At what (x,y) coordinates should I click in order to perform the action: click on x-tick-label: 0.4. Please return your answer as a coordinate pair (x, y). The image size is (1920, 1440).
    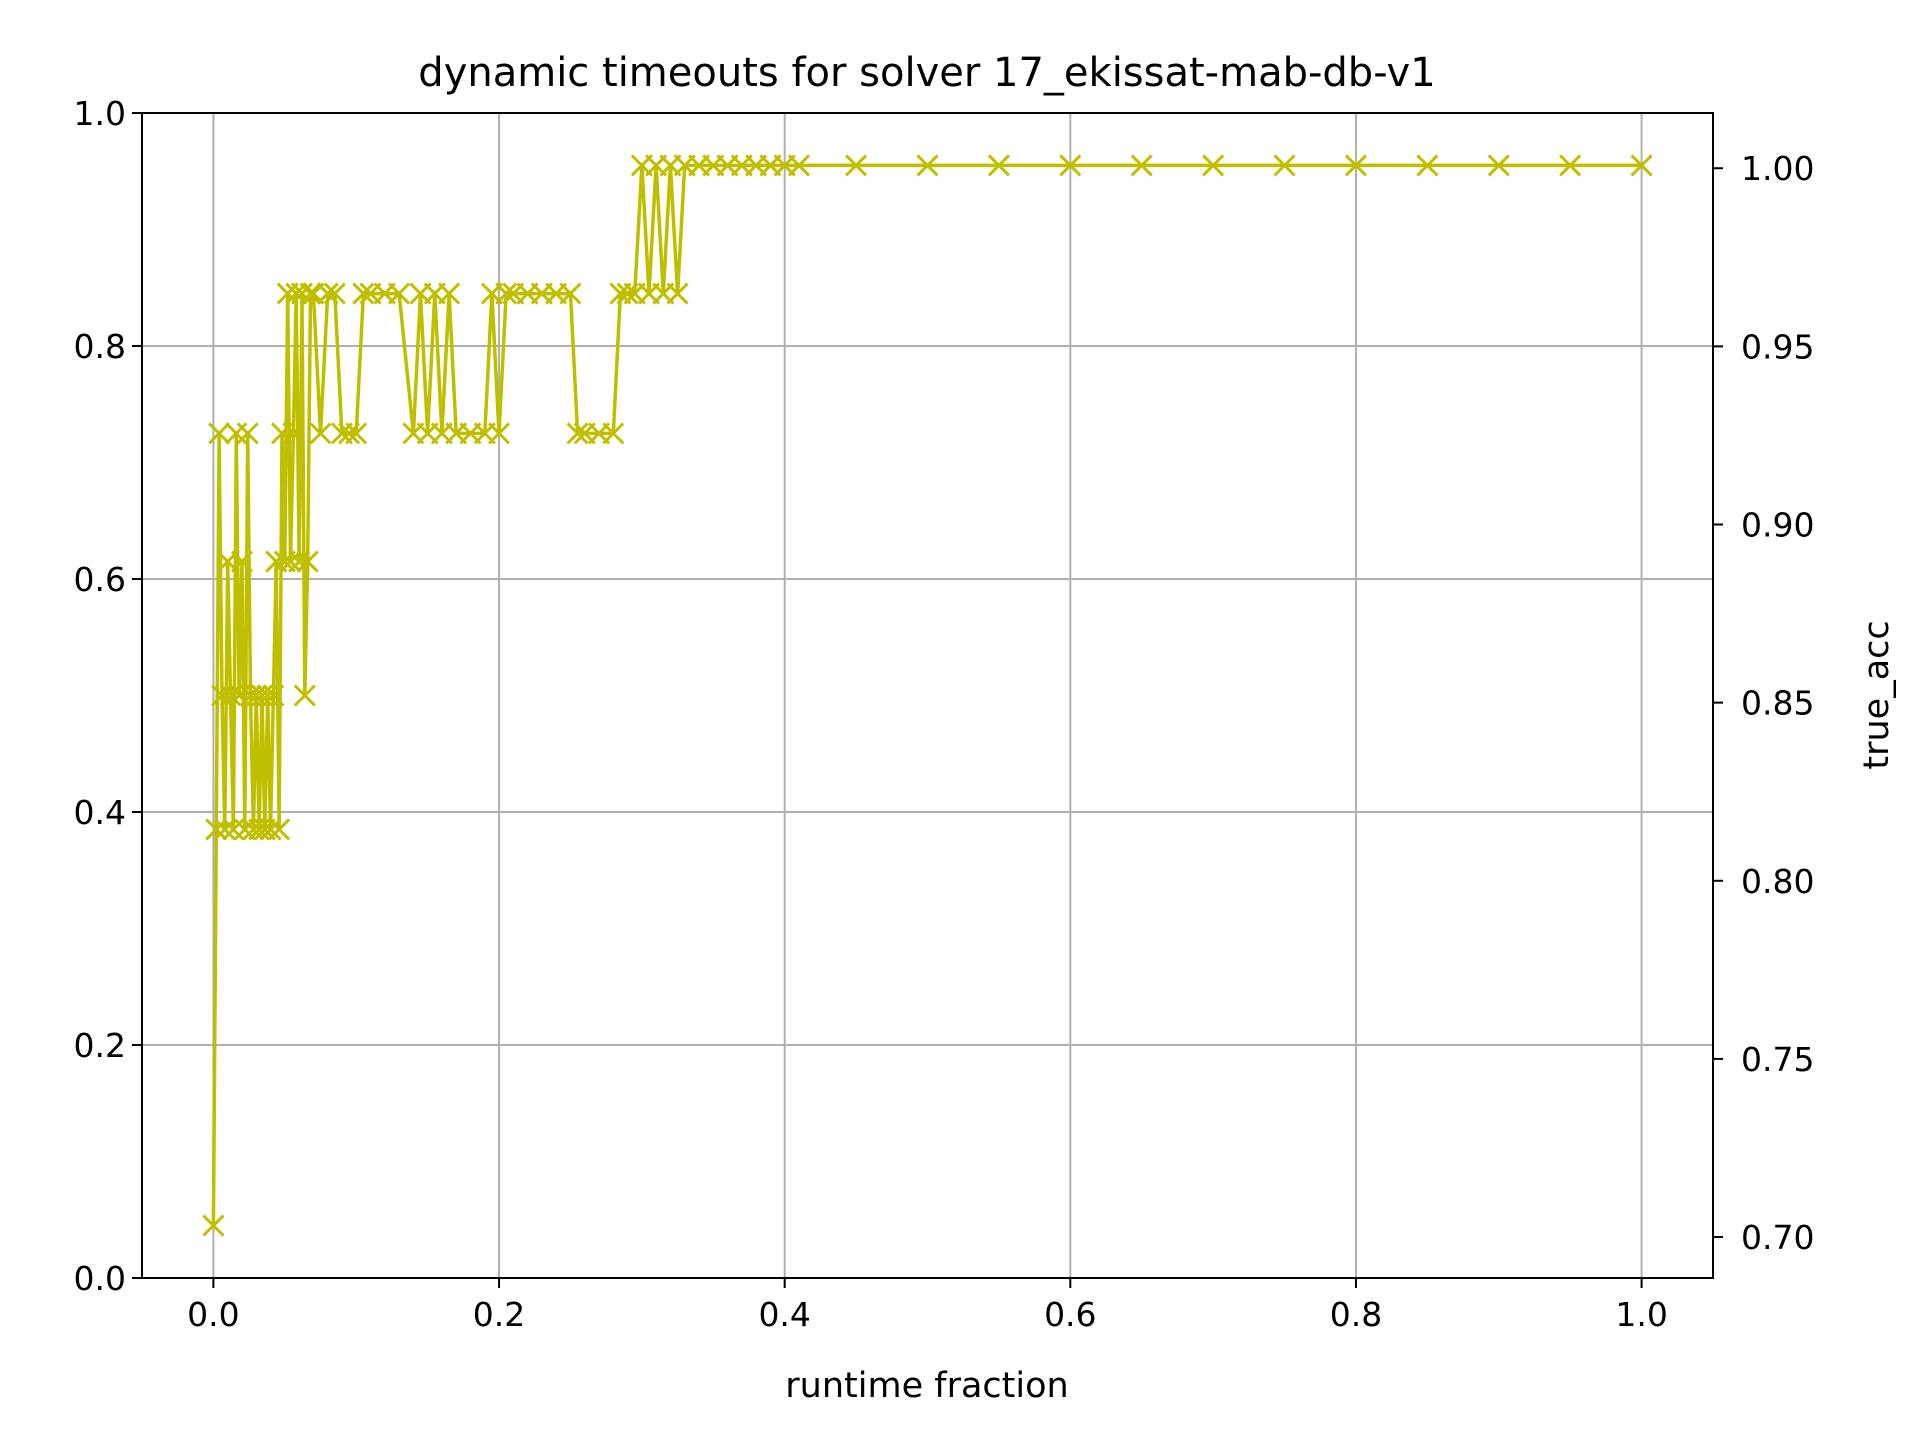
    Looking at the image, I should click on (784, 1314).